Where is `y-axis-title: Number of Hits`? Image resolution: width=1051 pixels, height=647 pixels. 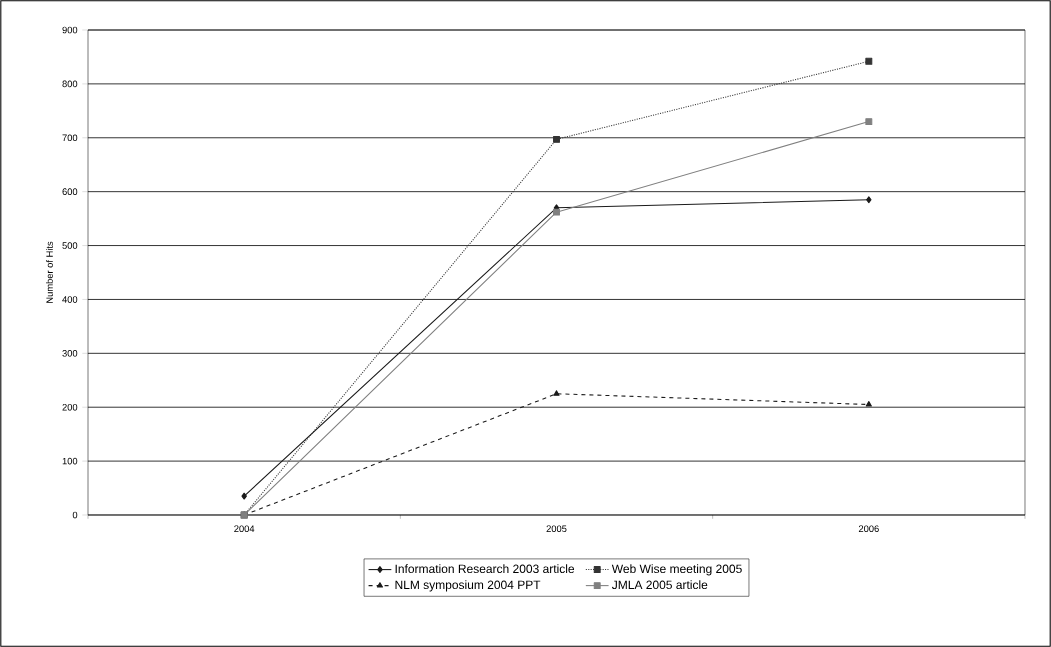
y-axis-title: Number of Hits is located at coordinates (49, 272).